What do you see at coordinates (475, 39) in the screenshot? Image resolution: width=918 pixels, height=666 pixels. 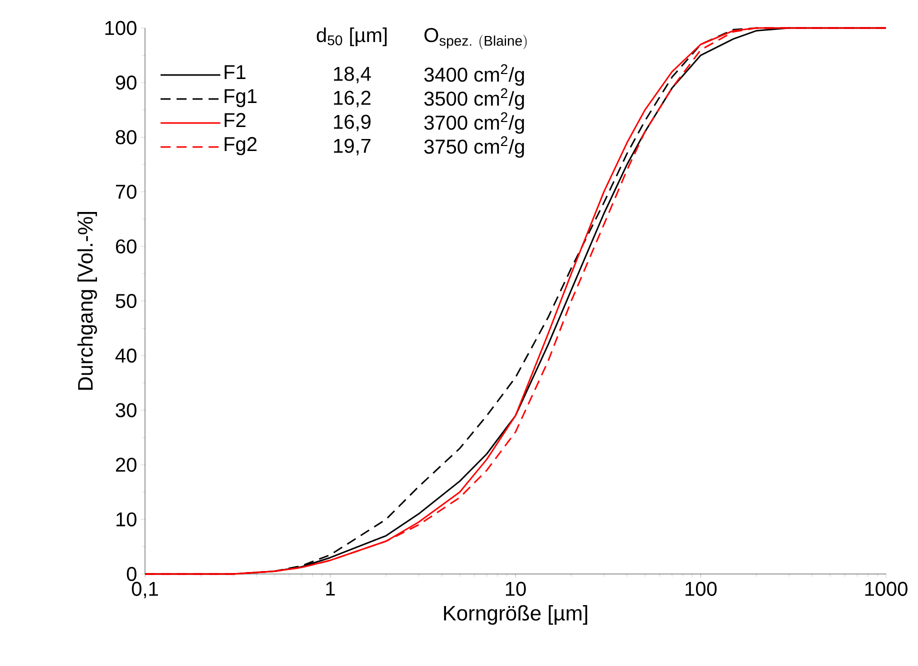 I see `annotation: $\mathrm{O}_{\mathrm{spez.\ (Blaine)}}$` at bounding box center [475, 39].